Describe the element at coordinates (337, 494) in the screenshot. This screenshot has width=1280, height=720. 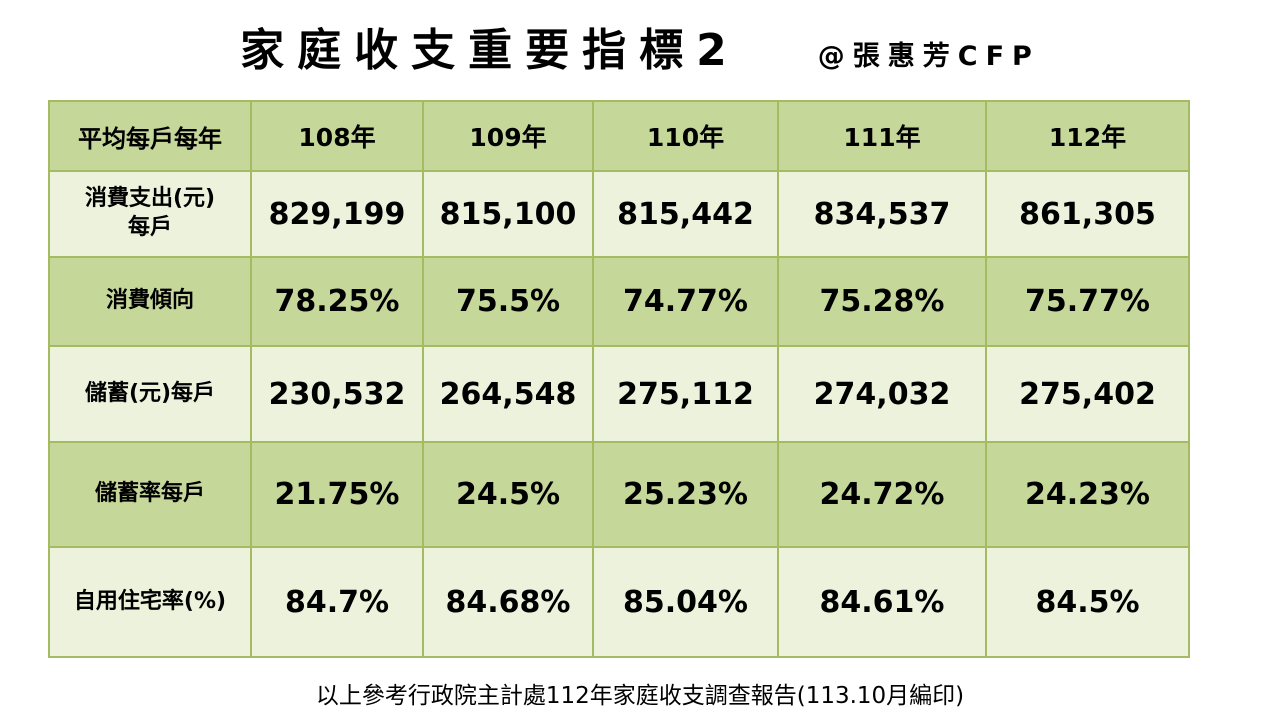
I see `metric-value-cell: 21.75%` at that location.